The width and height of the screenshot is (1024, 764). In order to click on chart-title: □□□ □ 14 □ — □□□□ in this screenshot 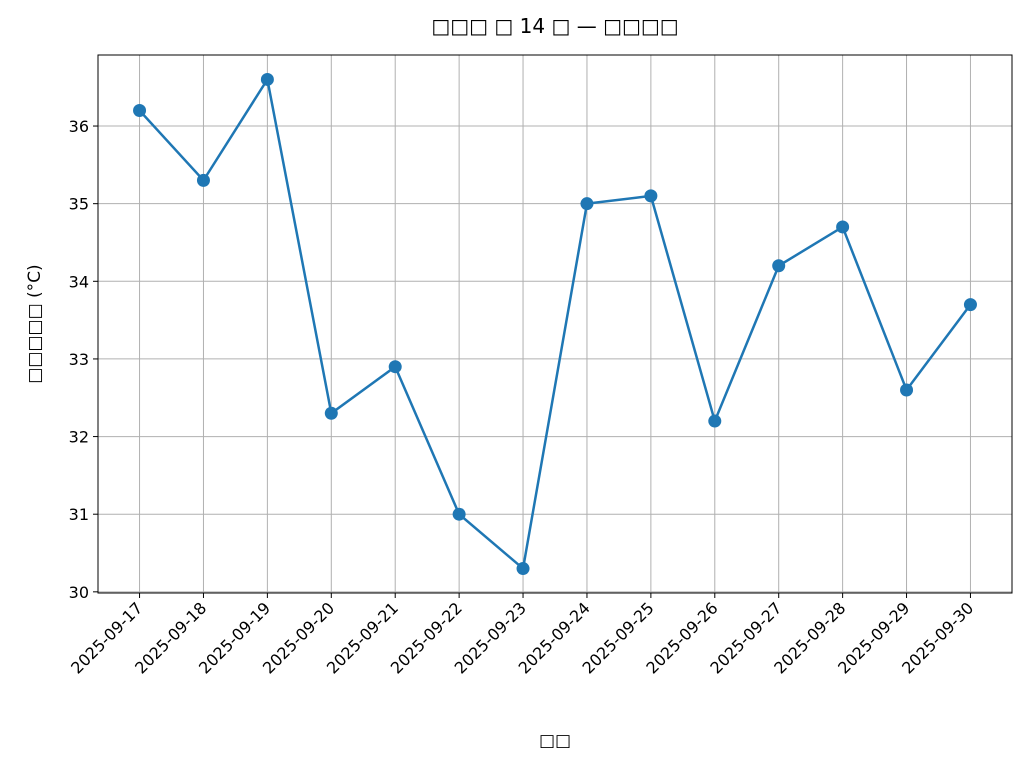, I will do `click(554, 26)`.